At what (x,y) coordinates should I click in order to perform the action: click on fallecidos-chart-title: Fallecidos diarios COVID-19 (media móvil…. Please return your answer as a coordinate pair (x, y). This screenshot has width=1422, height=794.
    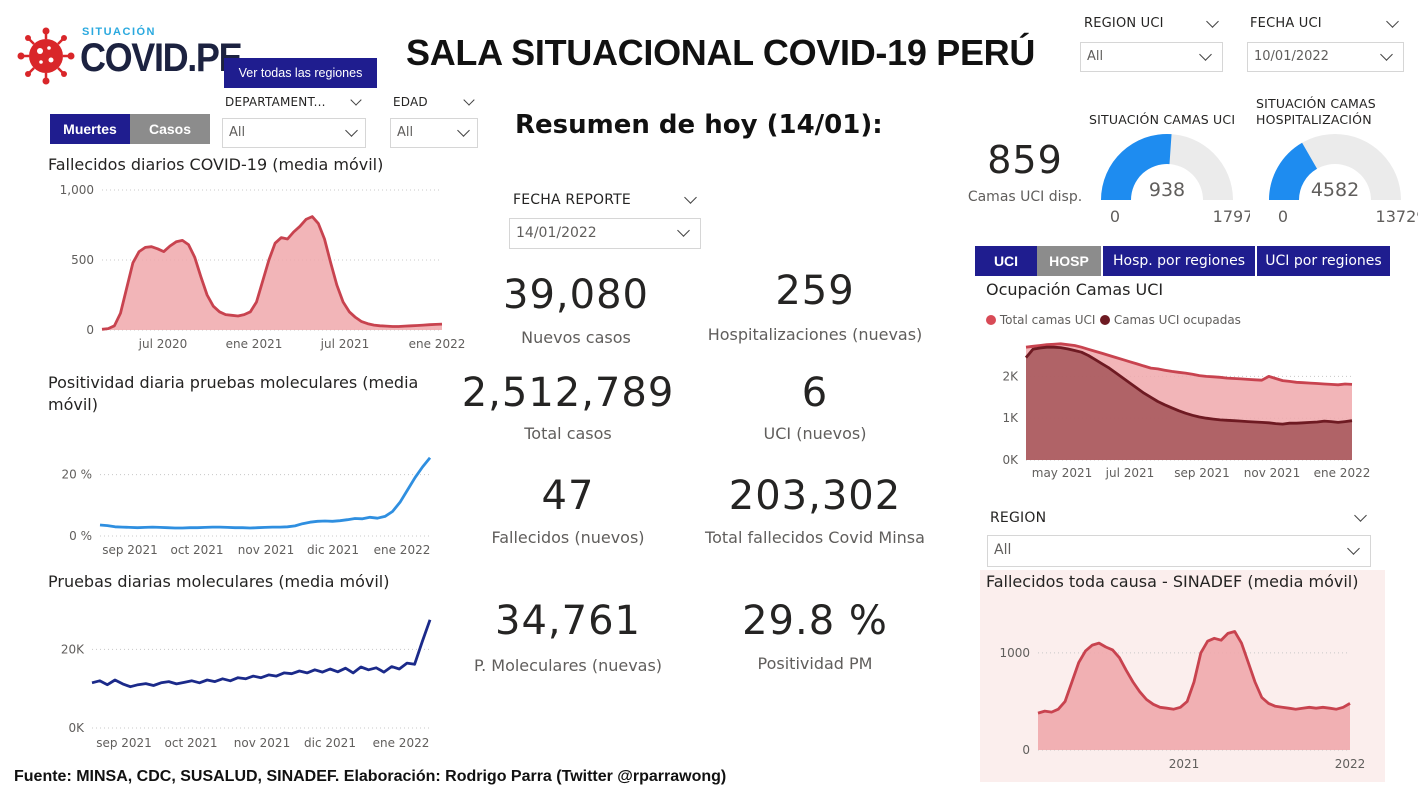
    Looking at the image, I should click on (216, 164).